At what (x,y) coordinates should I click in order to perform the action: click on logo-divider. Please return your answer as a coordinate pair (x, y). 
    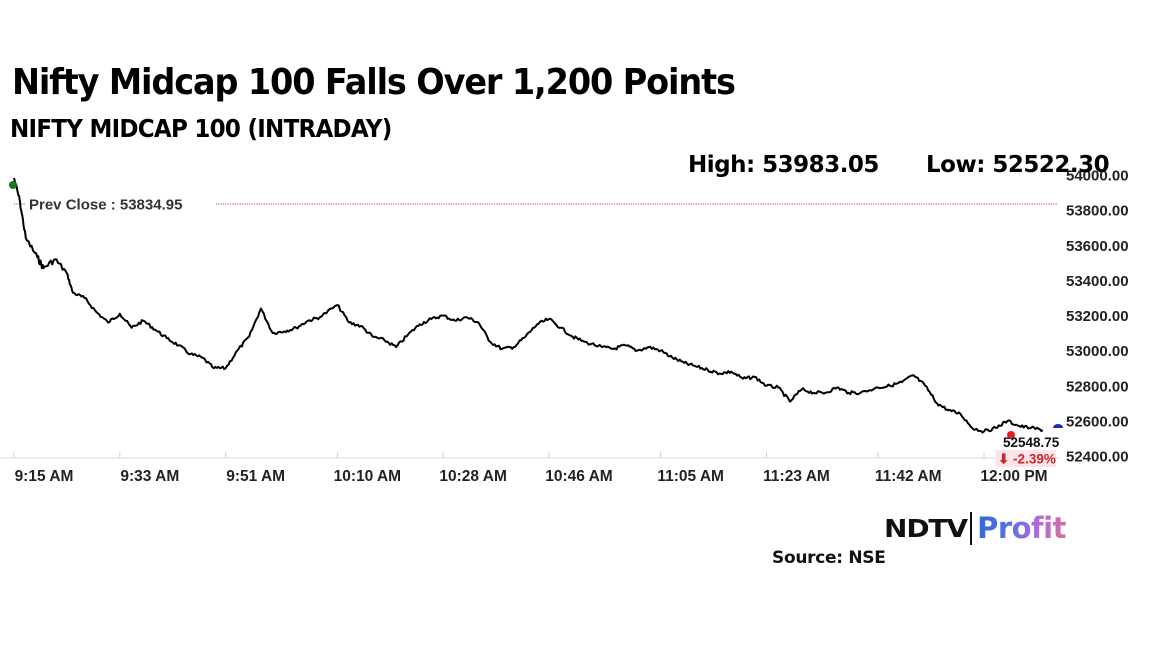
    Looking at the image, I should click on (971, 528).